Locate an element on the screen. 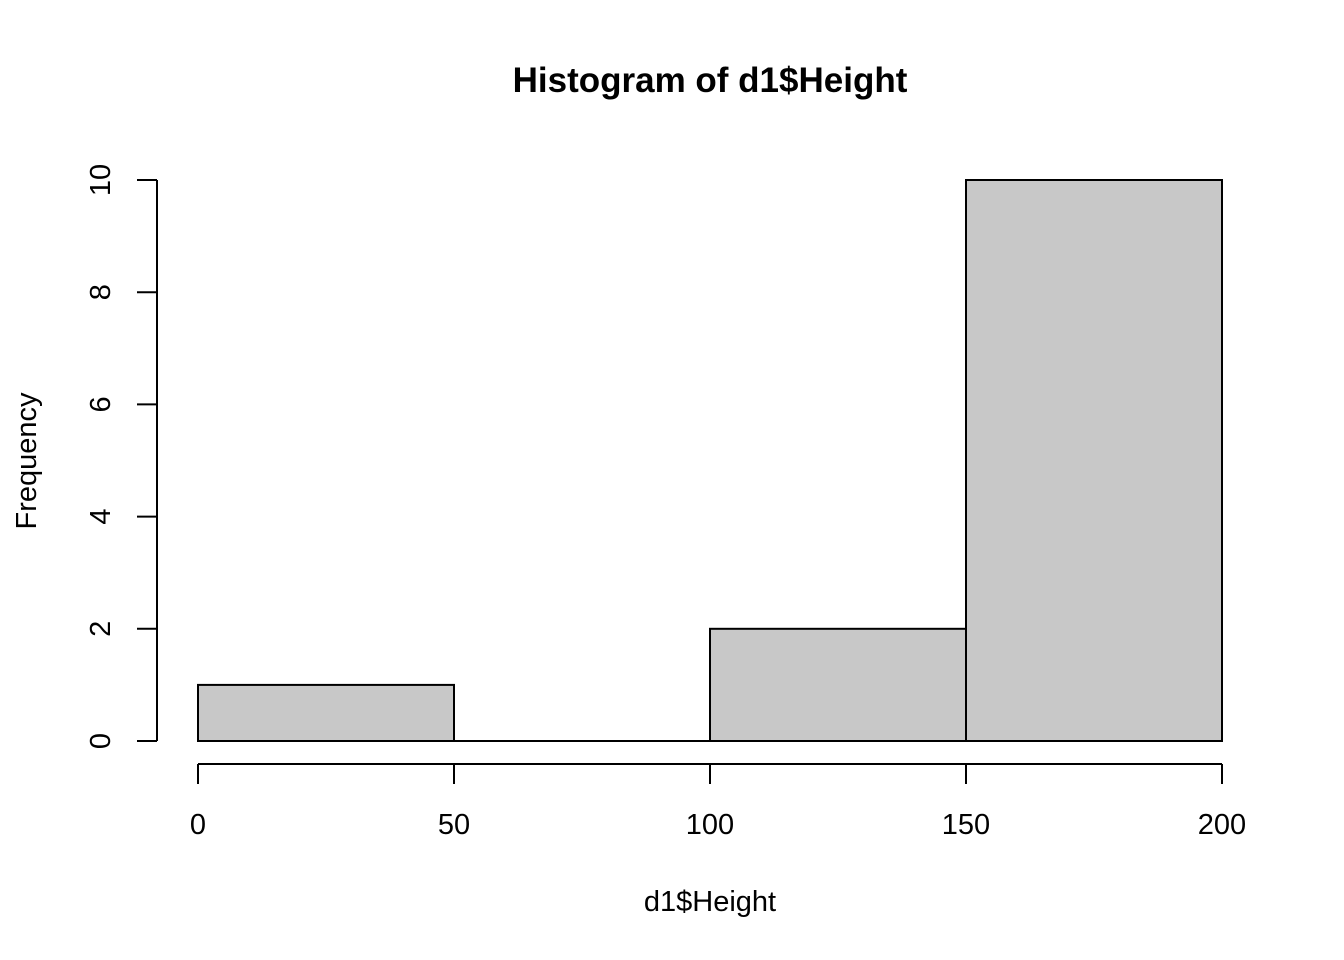  x-axis-label: d1$Height is located at coordinates (710, 902).